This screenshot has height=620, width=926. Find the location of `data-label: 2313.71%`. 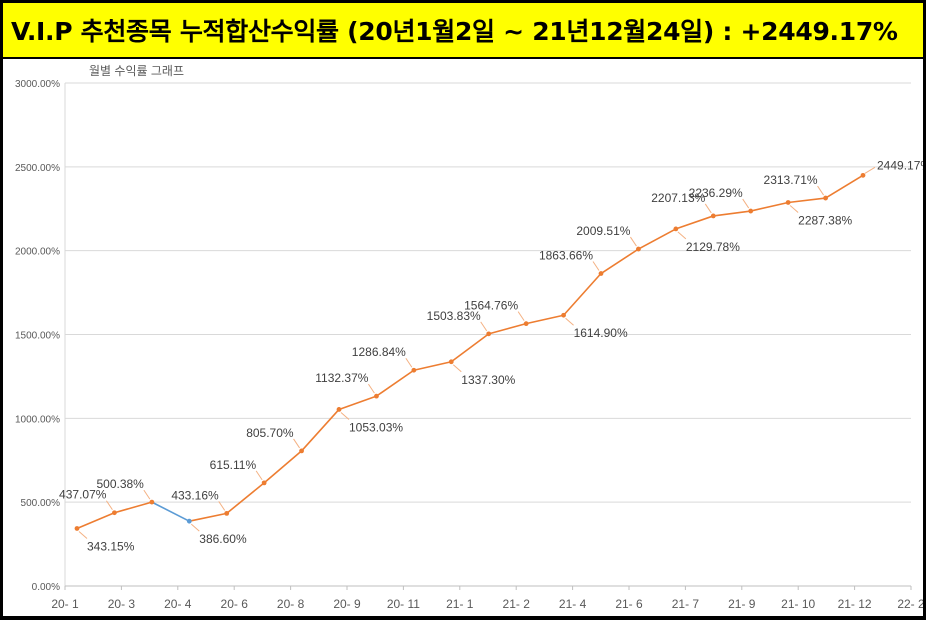

data-label: 2313.71% is located at coordinates (791, 180).